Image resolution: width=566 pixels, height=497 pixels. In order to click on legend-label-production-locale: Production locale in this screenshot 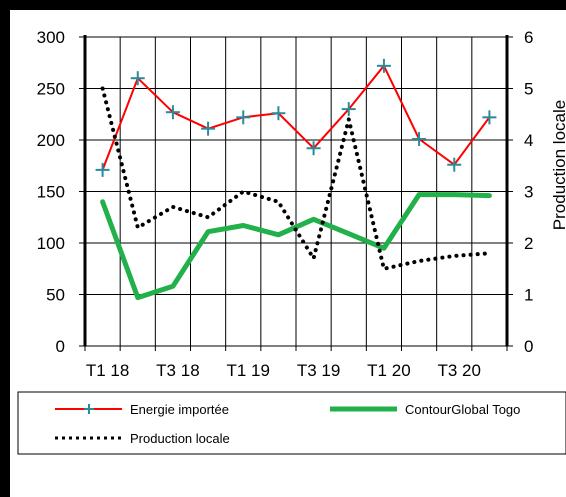, I will do `click(180, 438)`.